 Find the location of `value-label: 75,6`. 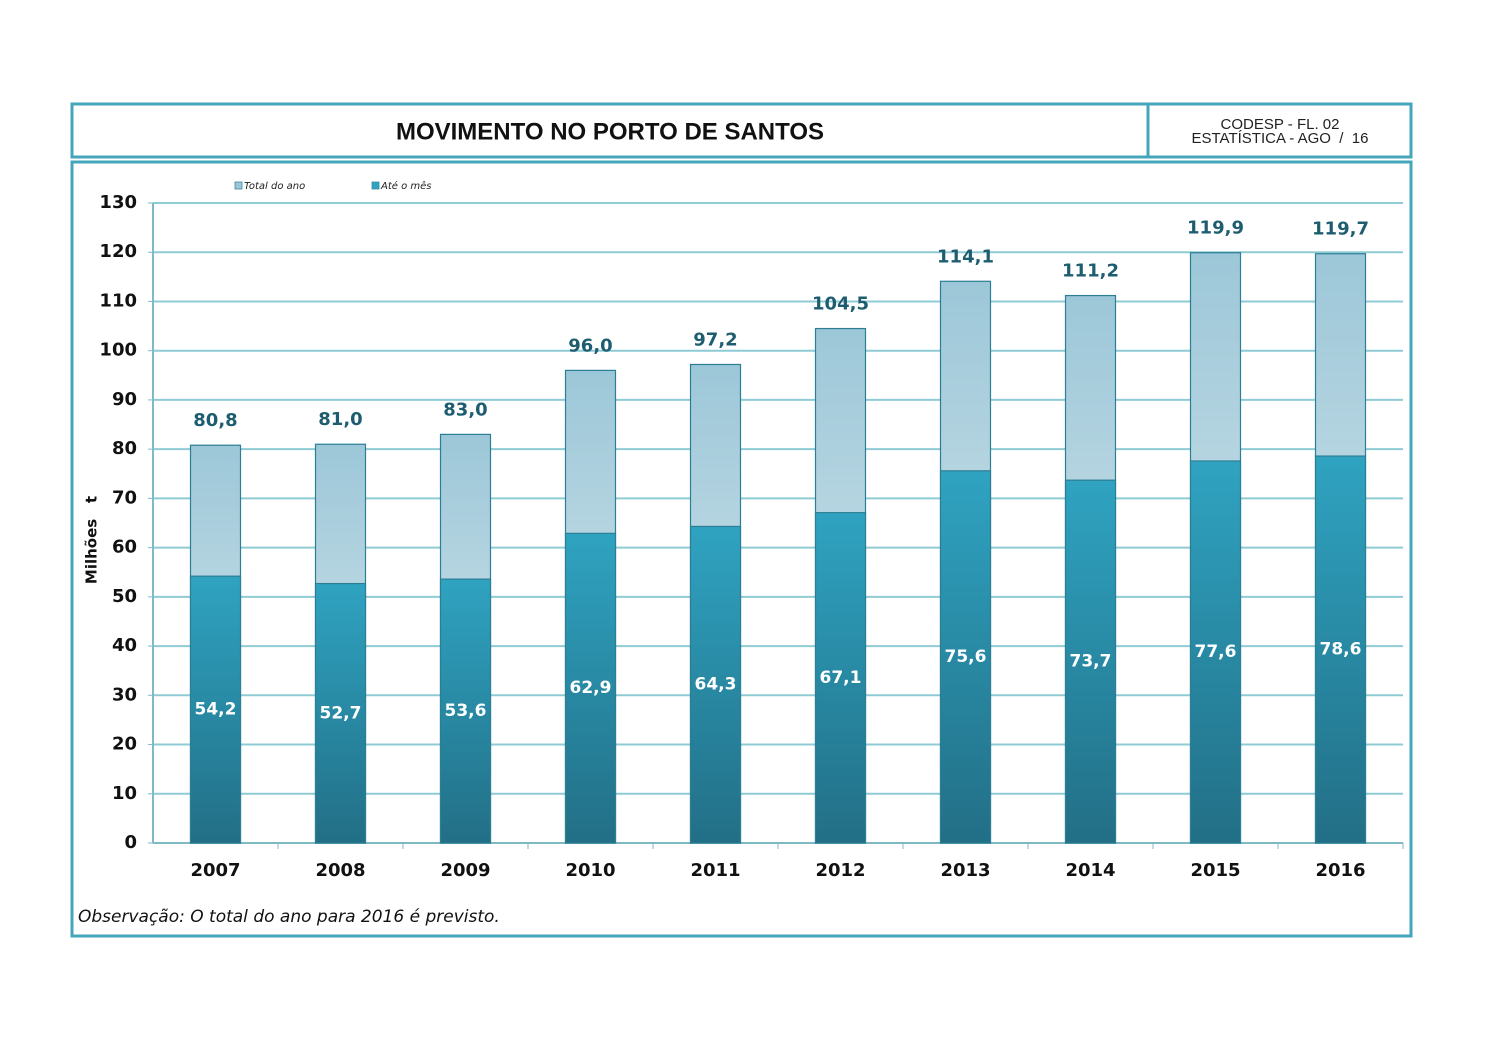

value-label: 75,6 is located at coordinates (966, 657).